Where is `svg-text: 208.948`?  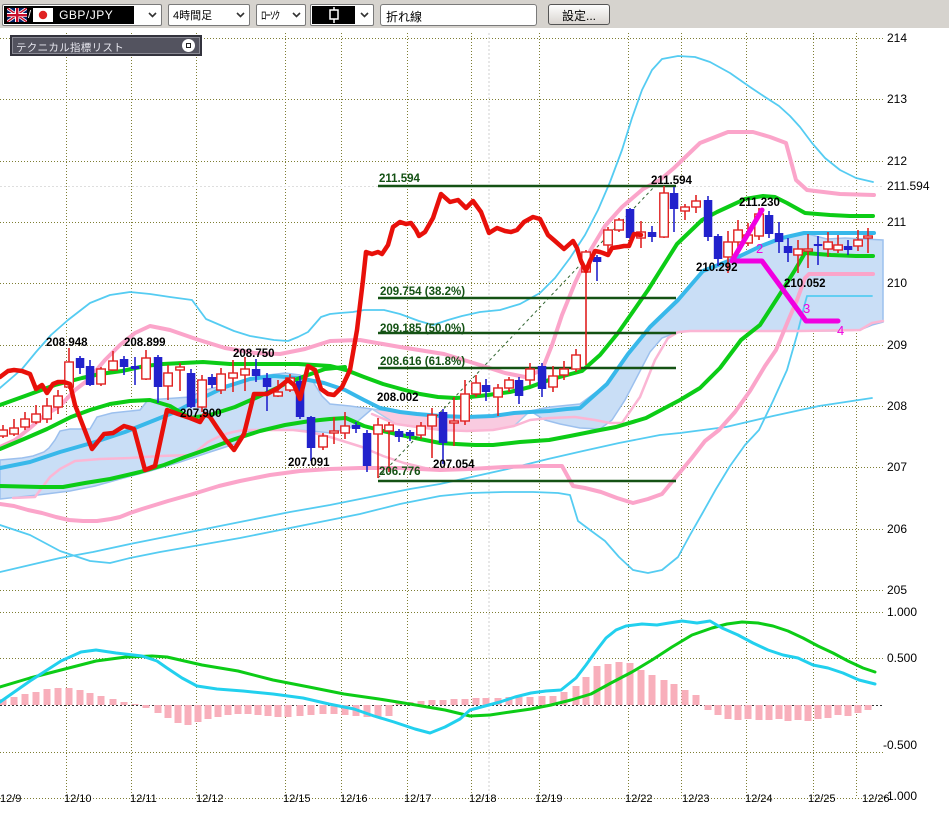 svg-text: 208.948 is located at coordinates (67, 343).